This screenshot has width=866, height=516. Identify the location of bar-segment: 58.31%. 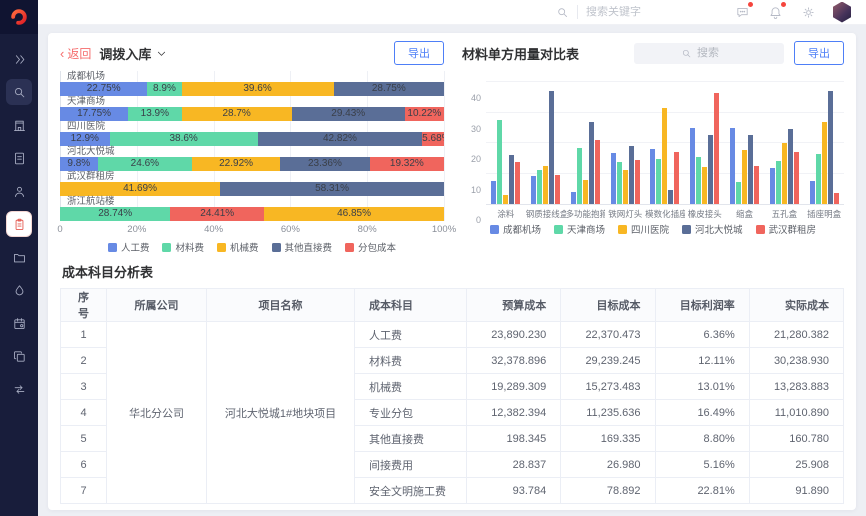
(332, 189).